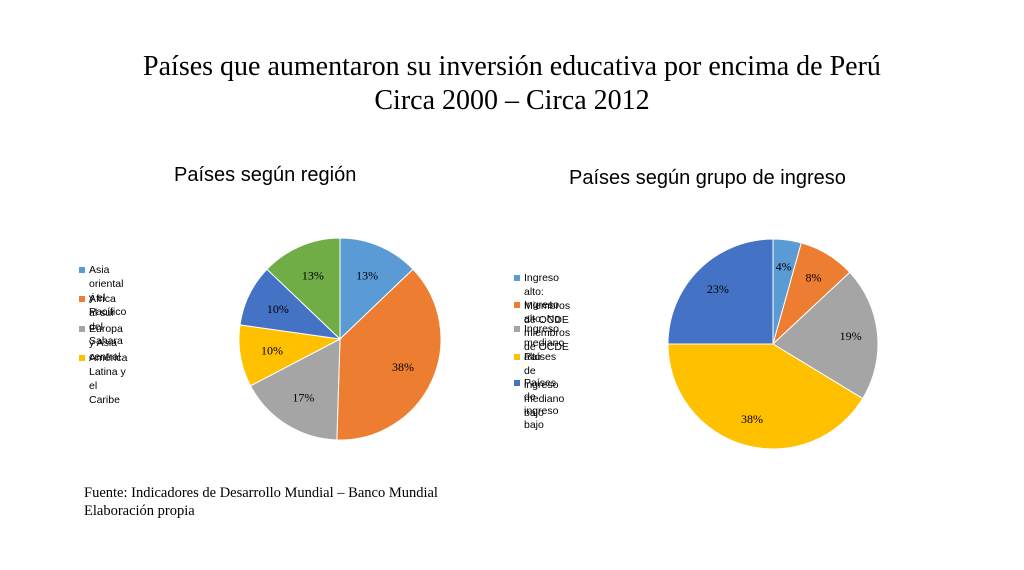  I want to click on legend-item: Ingreso alto: Miembros de OCDE, so click(542, 299).